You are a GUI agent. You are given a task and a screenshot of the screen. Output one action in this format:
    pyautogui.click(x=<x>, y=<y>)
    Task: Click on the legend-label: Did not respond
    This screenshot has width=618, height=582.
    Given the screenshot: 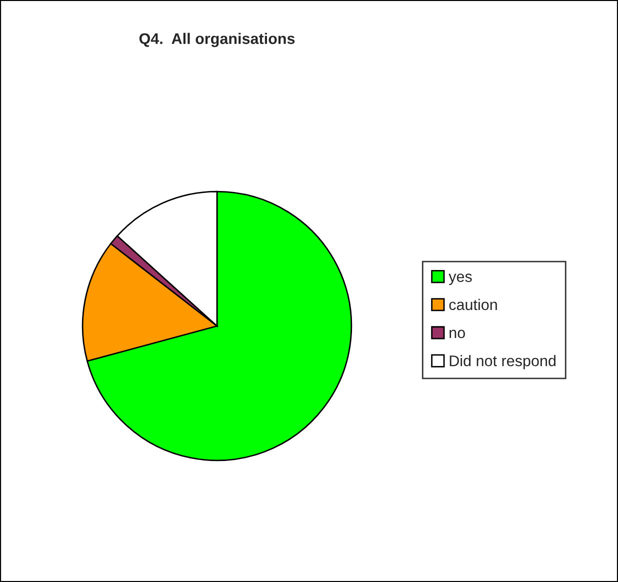 What is the action you would take?
    pyautogui.click(x=503, y=362)
    